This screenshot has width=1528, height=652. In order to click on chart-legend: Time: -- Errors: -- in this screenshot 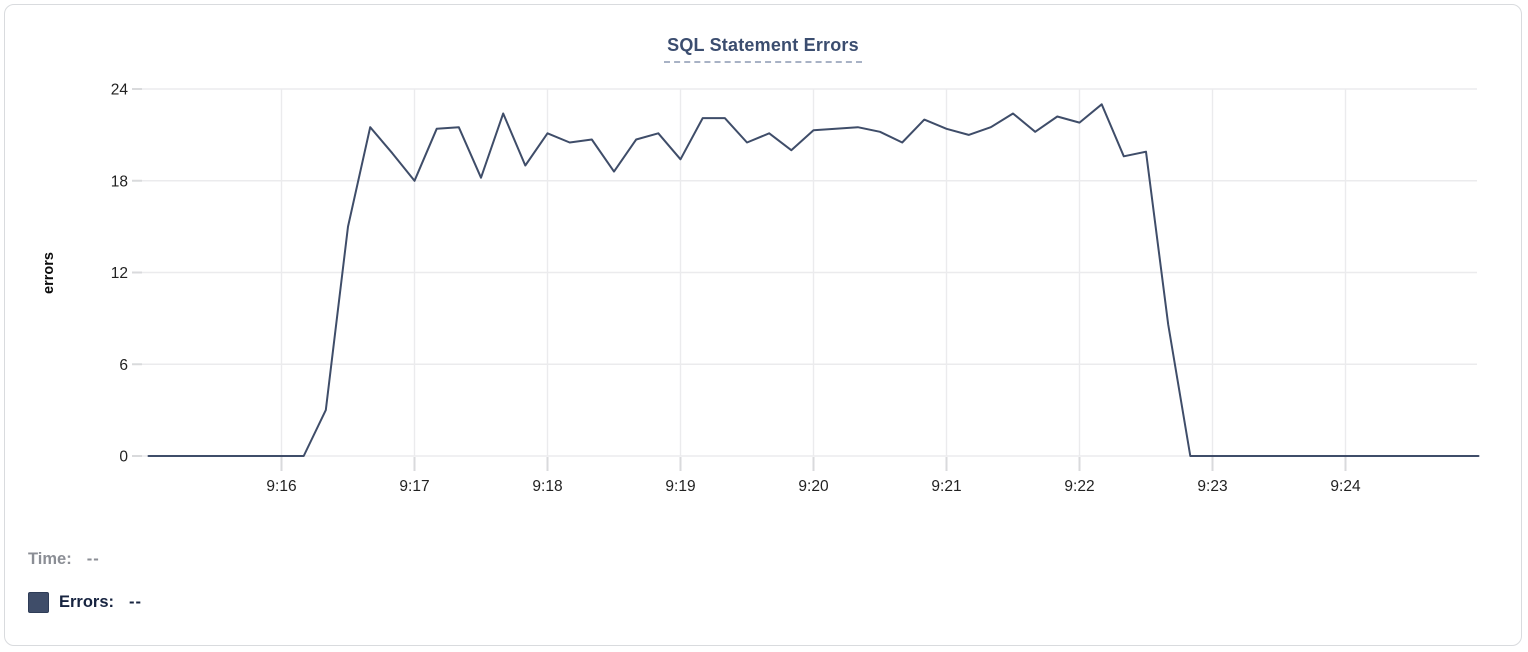, I will do `click(85, 591)`.